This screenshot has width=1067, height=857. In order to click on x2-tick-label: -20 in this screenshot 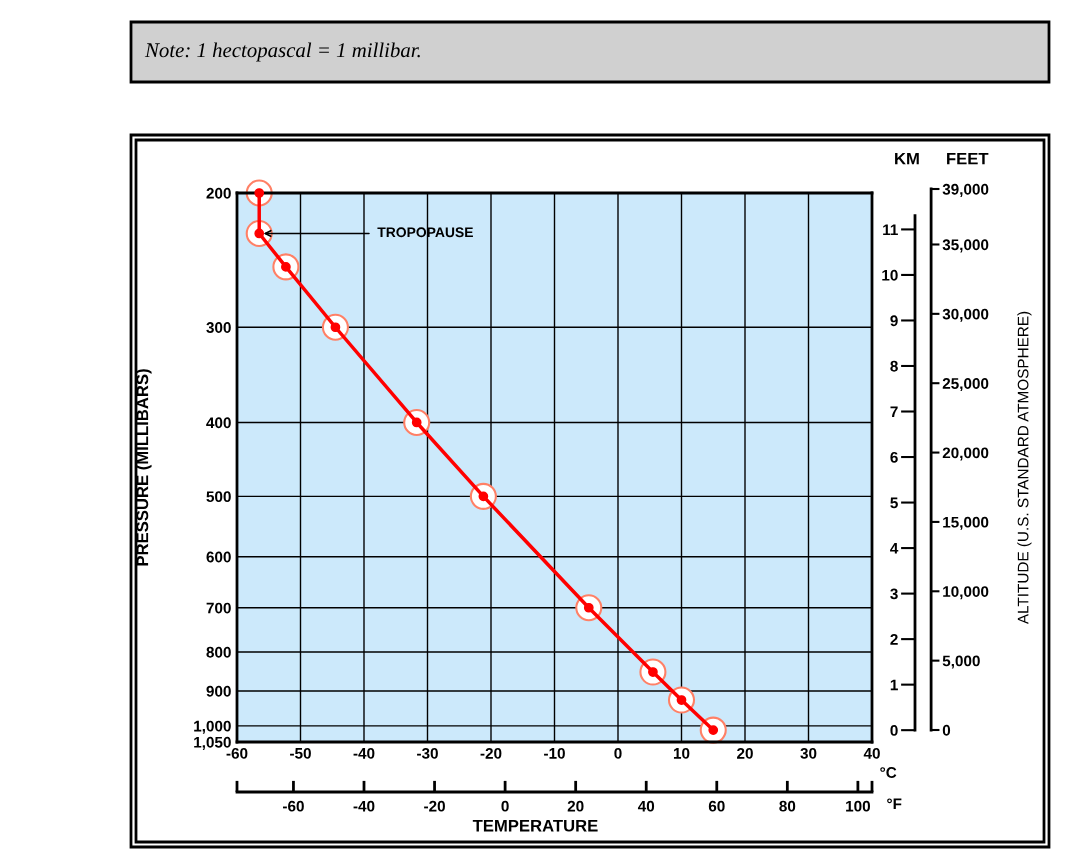, I will do `click(434, 806)`.